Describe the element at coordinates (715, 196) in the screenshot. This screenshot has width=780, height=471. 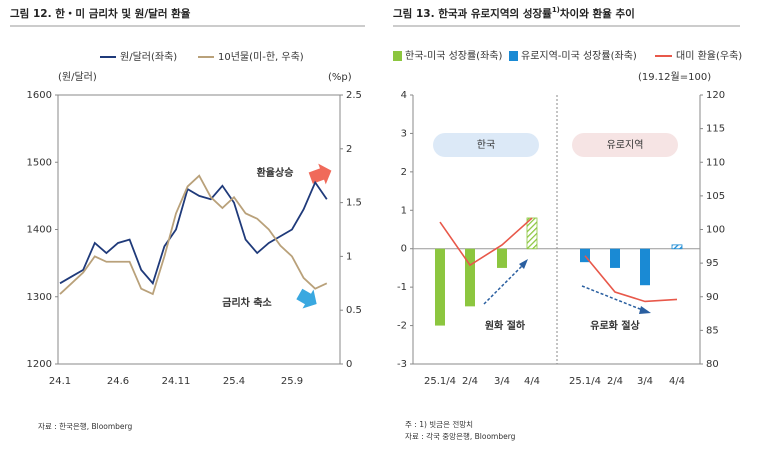
I see `y2-tick-label: 105` at that location.